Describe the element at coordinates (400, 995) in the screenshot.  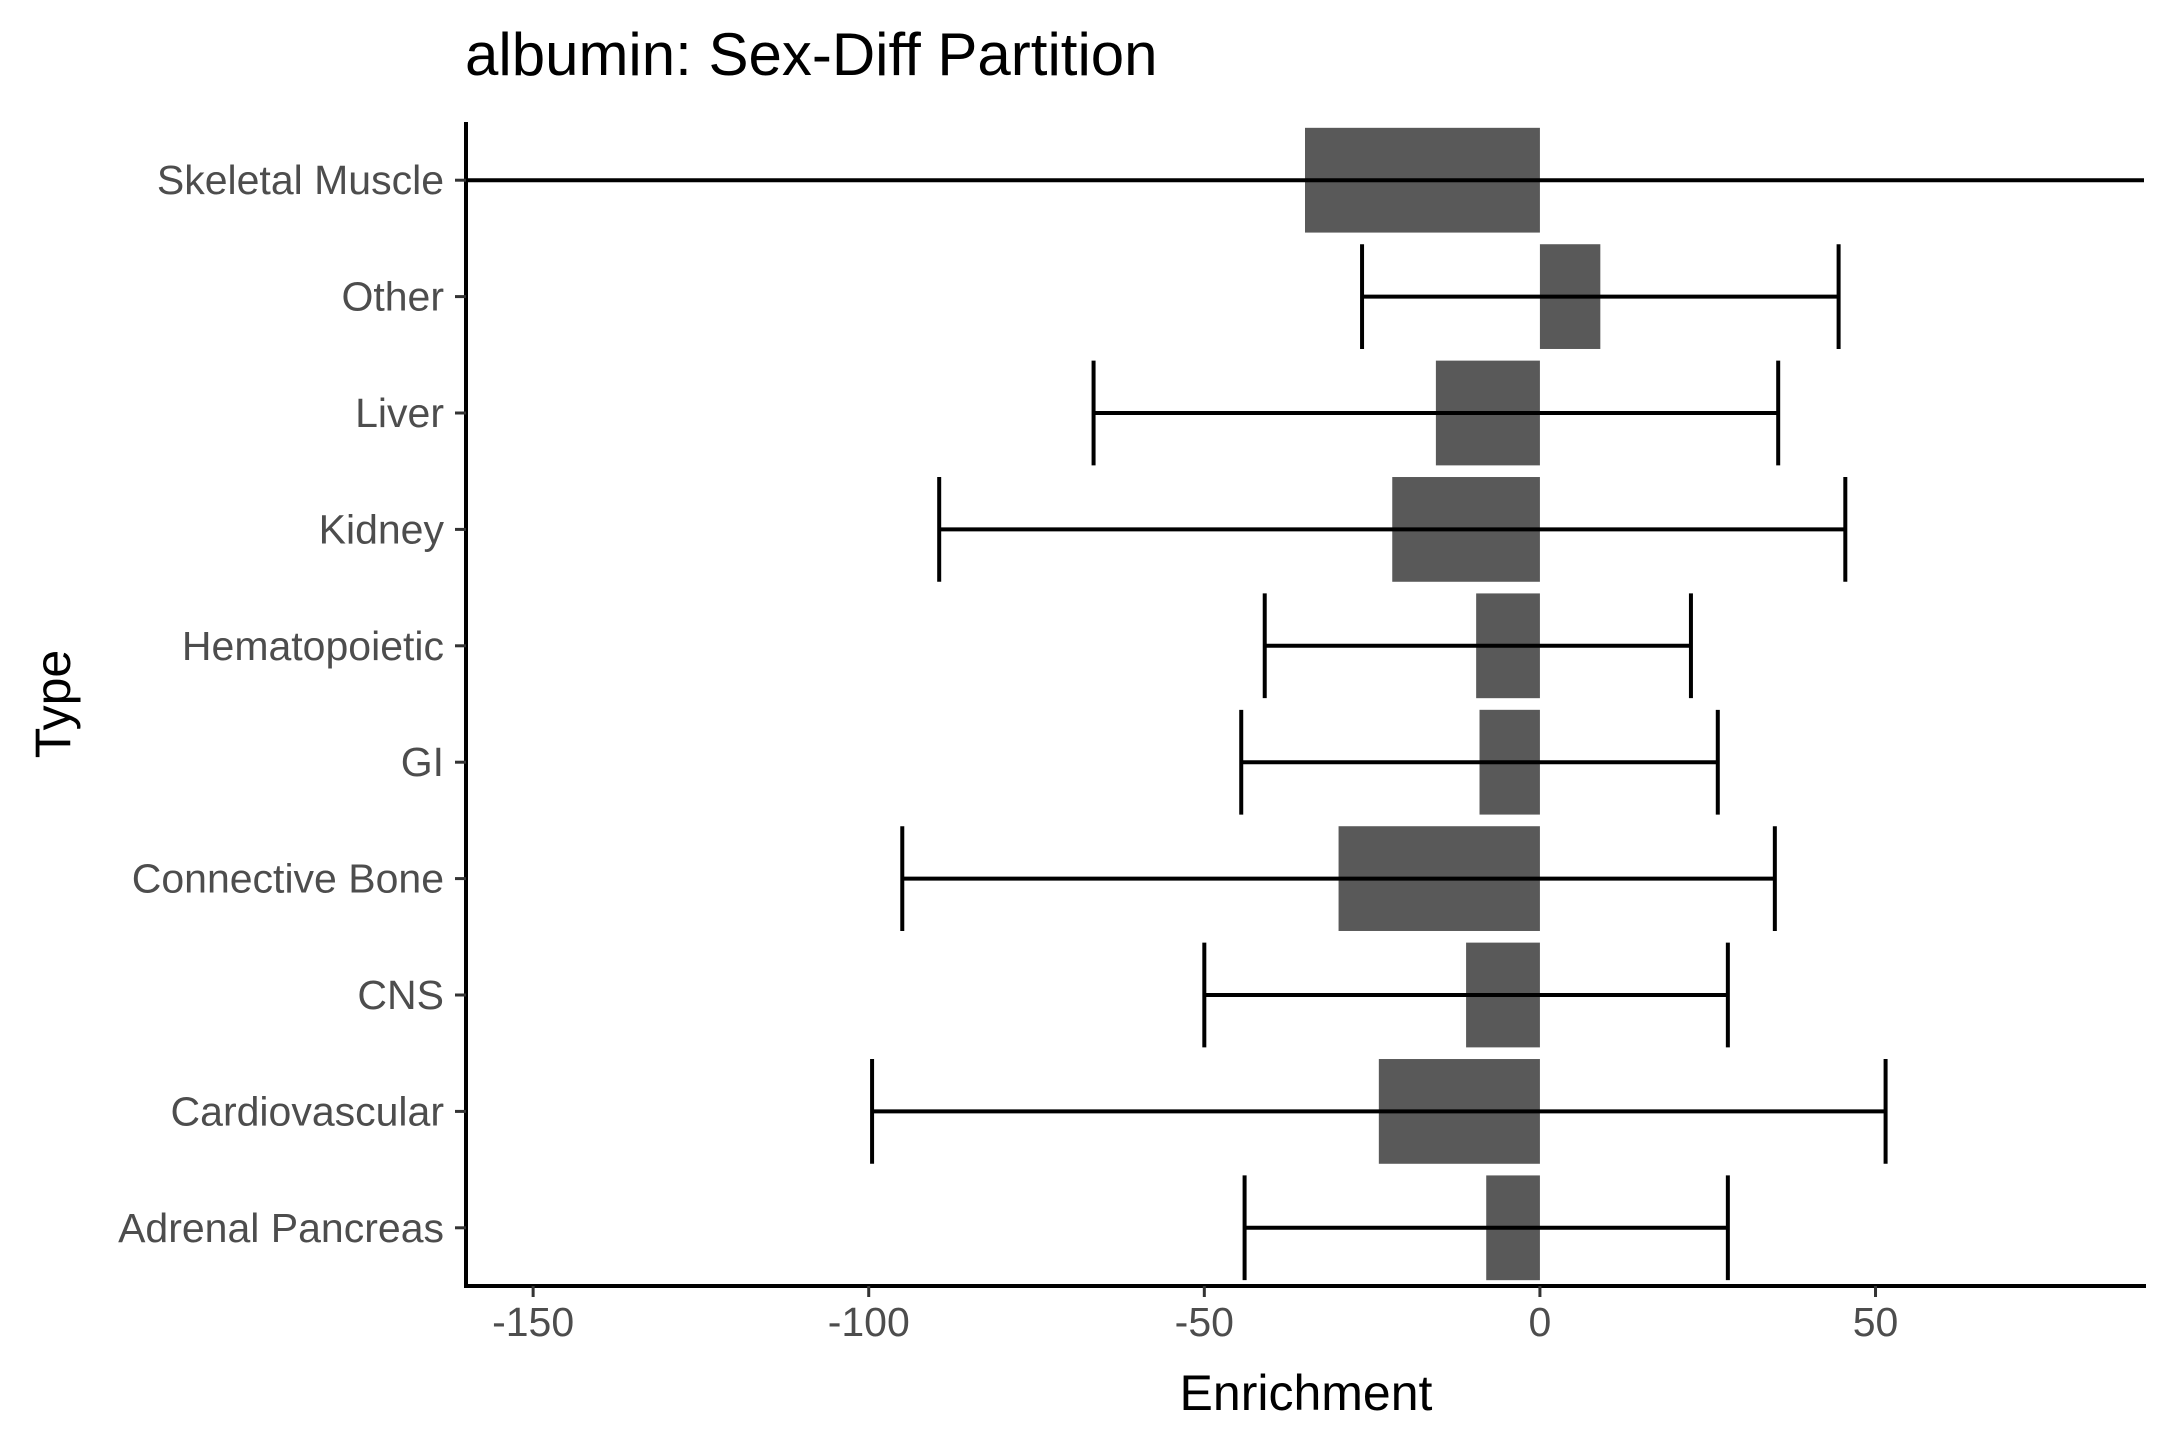
I see `y-tick-label: CNS` at that location.